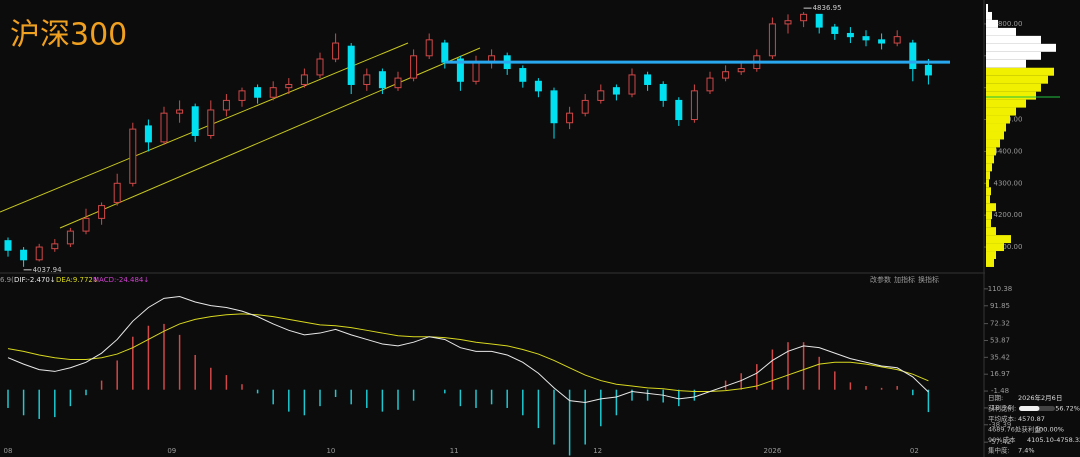 This screenshot has width=1080, height=457. I want to click on x-tick-label: 08, so click(8, 451).